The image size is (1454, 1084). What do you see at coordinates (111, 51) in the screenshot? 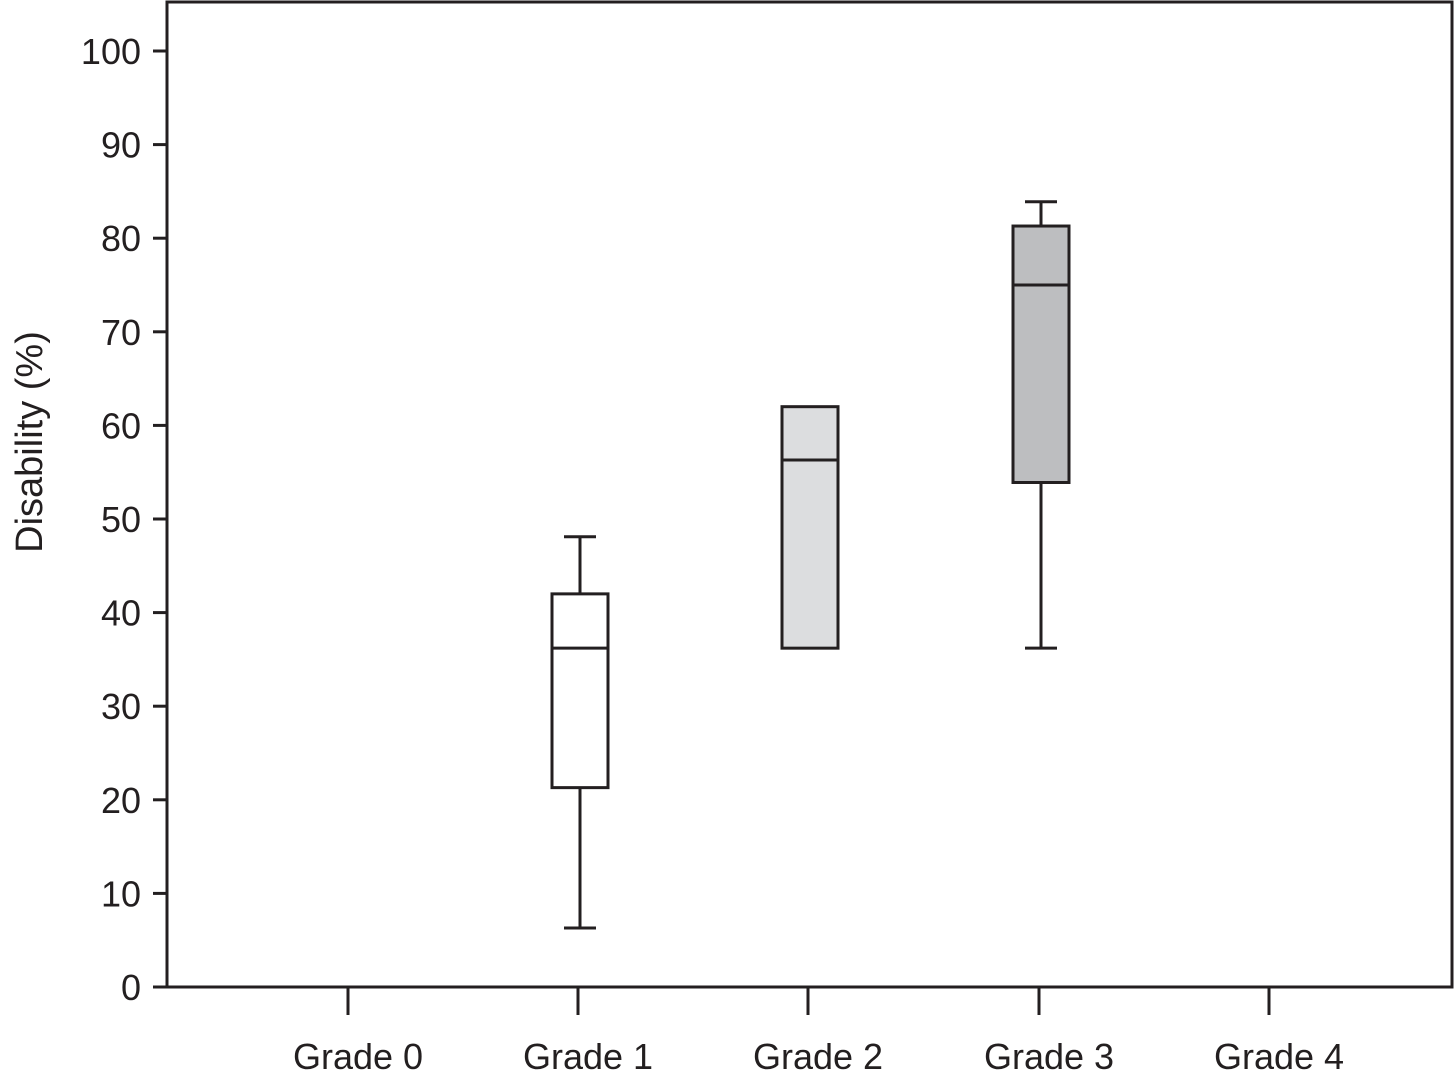
I see `y-tick-label: 100` at bounding box center [111, 51].